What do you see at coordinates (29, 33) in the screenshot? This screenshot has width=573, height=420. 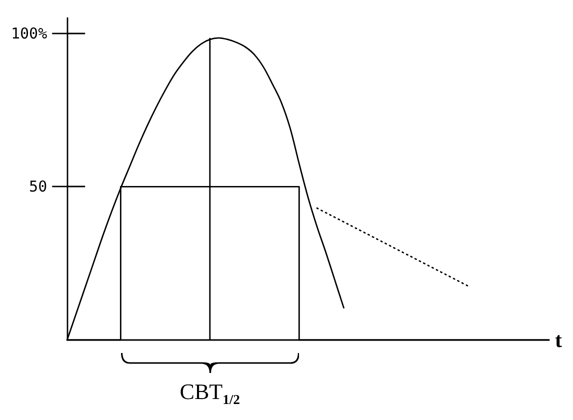 I see `y-tick-label: 100%` at bounding box center [29, 33].